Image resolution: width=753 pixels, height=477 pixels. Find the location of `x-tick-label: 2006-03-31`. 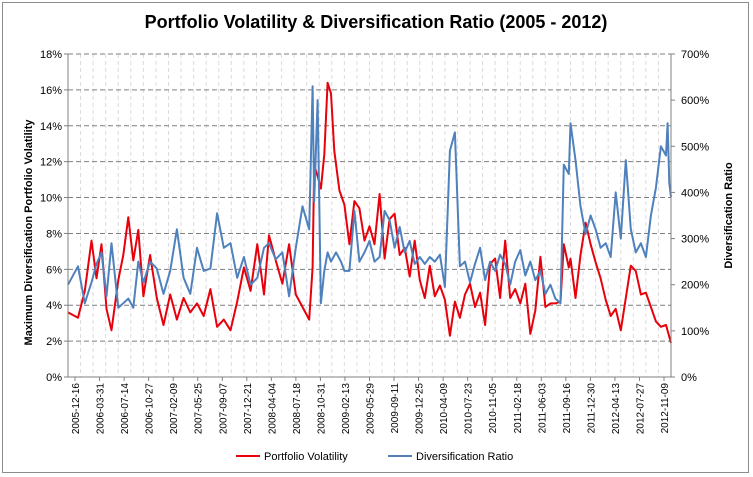

x-tick-label: 2006-03-31 is located at coordinates (101, 409).